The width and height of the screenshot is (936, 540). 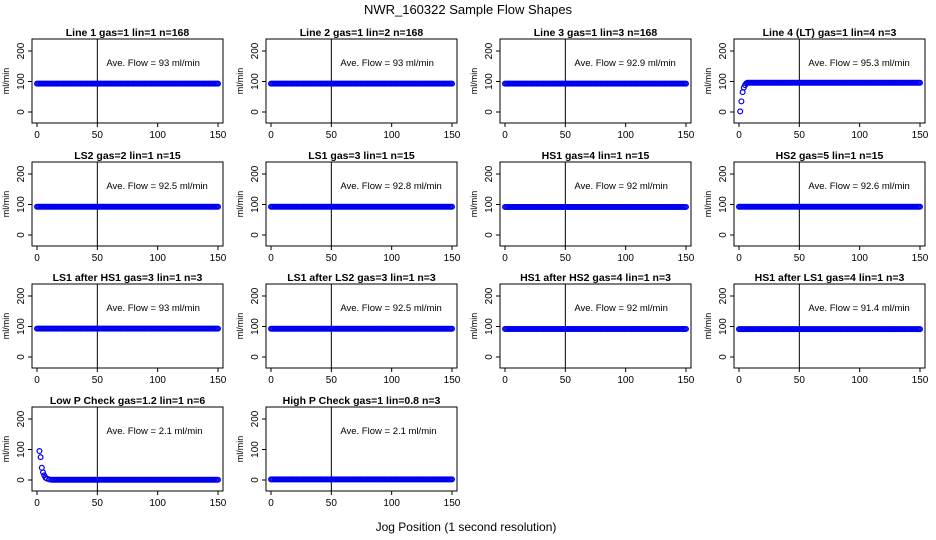 I want to click on average-flow-annotation: Ave. Flow = 92.8 ml/min, so click(x=390, y=186).